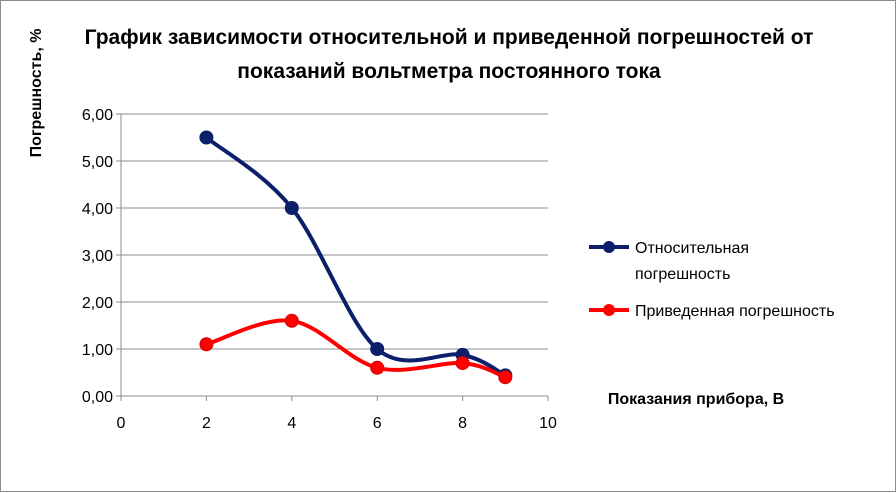  Describe the element at coordinates (291, 423) in the screenshot. I see `x-tick-label: 4` at that location.